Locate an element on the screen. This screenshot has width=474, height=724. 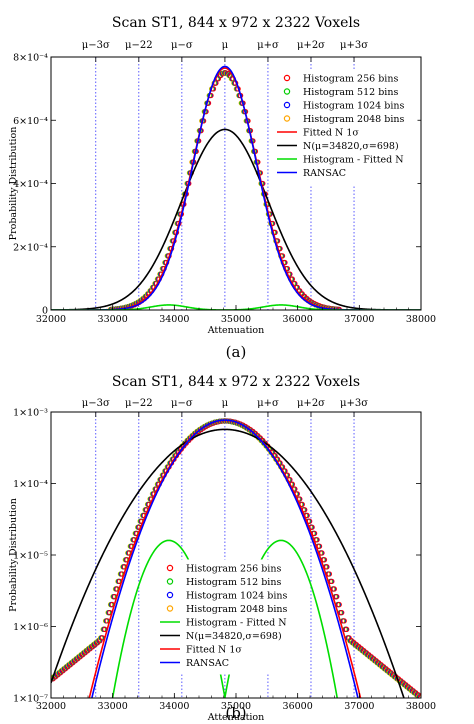
y-tick-label: 4×10⁻⁴ is located at coordinates (30, 184).